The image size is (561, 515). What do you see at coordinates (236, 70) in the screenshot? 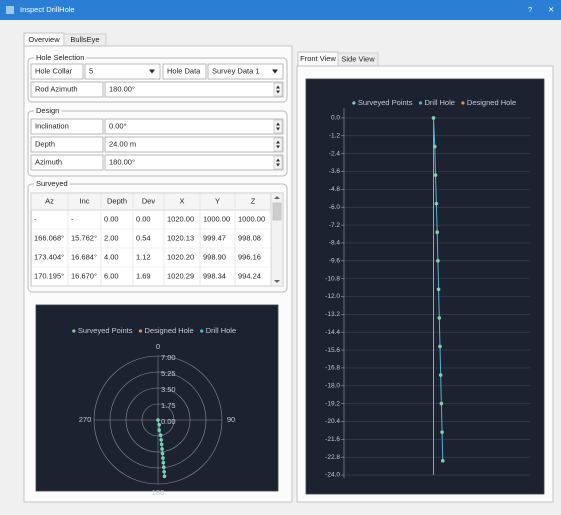
I see `combo-value: Survey Data 1` at bounding box center [236, 70].